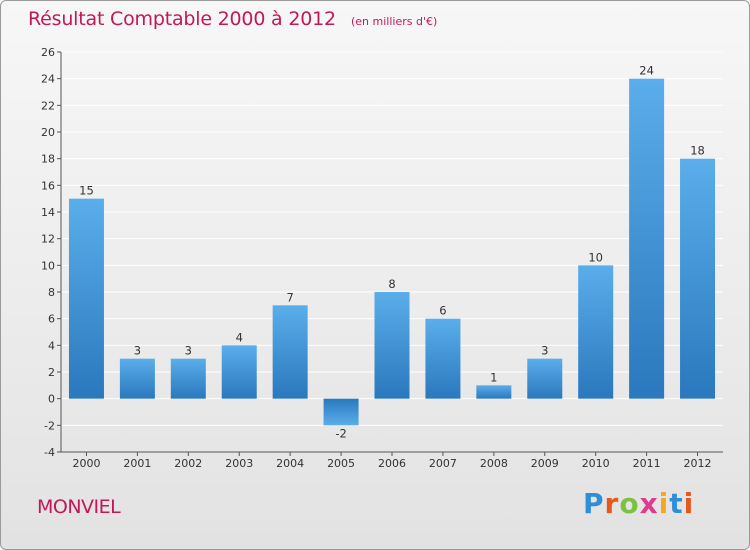  I want to click on y-tick-label: 2, so click(51, 372).